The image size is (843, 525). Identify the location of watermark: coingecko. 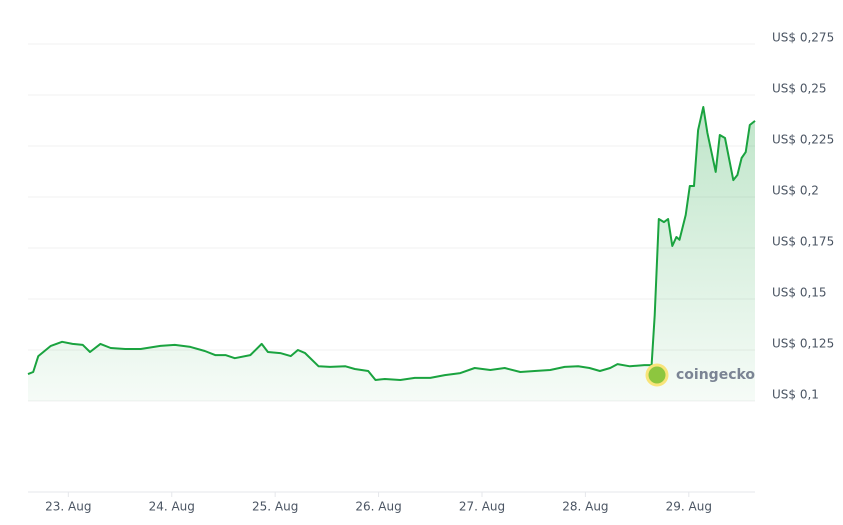
(700, 375).